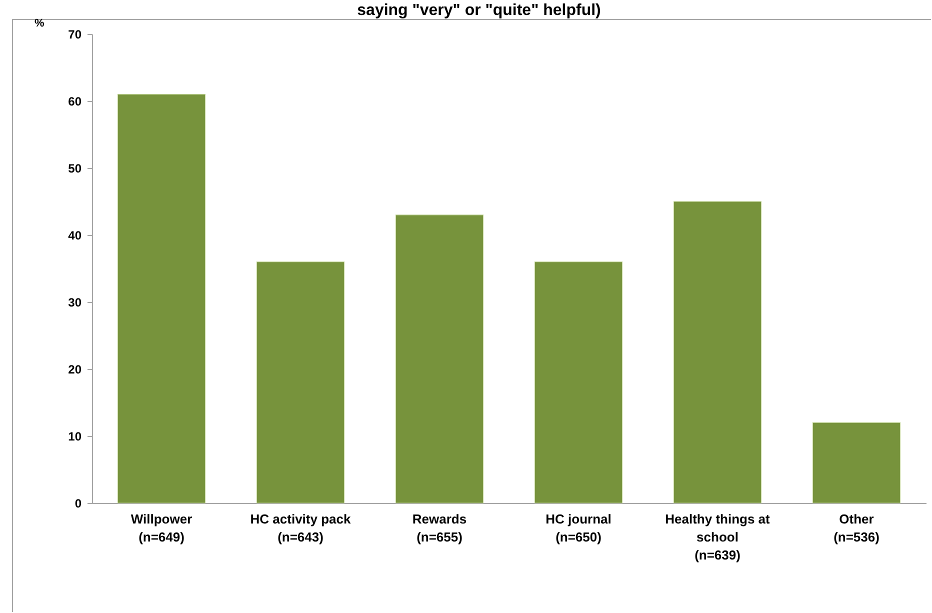 This screenshot has height=613, width=932. Describe the element at coordinates (39, 24) in the screenshot. I see `y-axis-title: %` at that location.